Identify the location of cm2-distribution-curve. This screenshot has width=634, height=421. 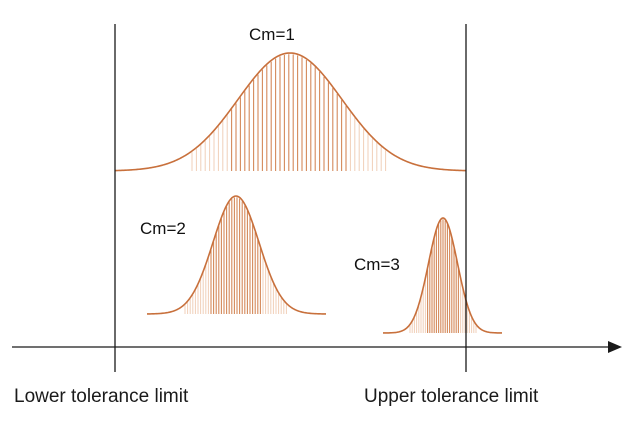
(236, 255).